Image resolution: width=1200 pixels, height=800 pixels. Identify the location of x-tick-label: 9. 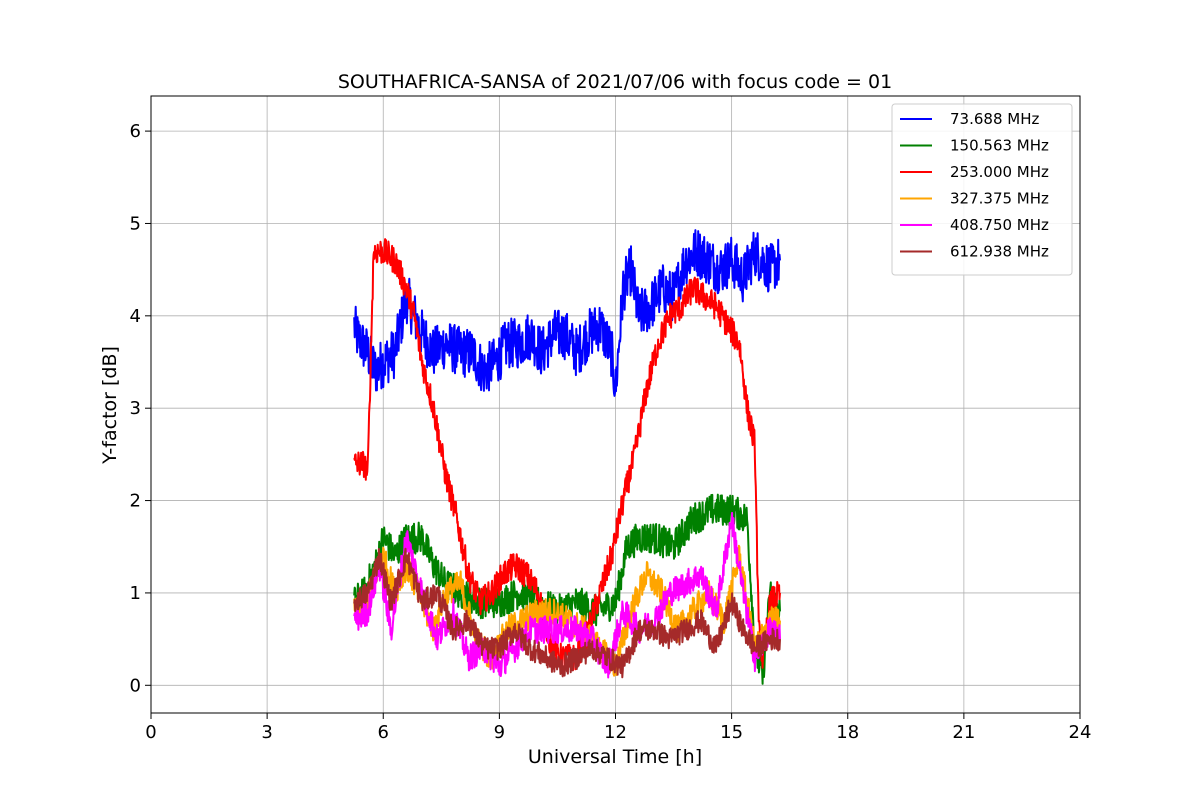
(499, 732).